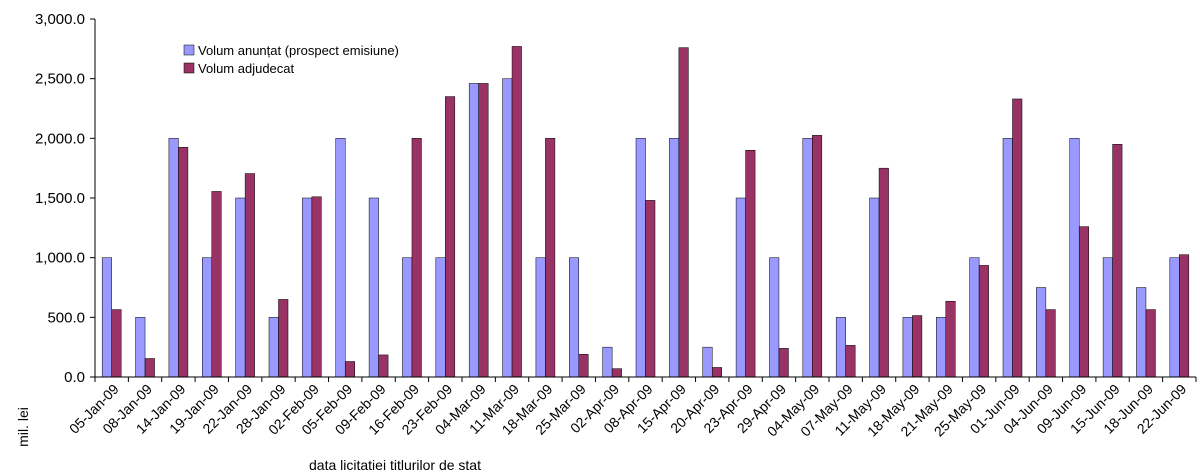 This screenshot has height=475, width=1200. Describe the element at coordinates (66, 317) in the screenshot. I see `y-tick-label: 500.0` at that location.